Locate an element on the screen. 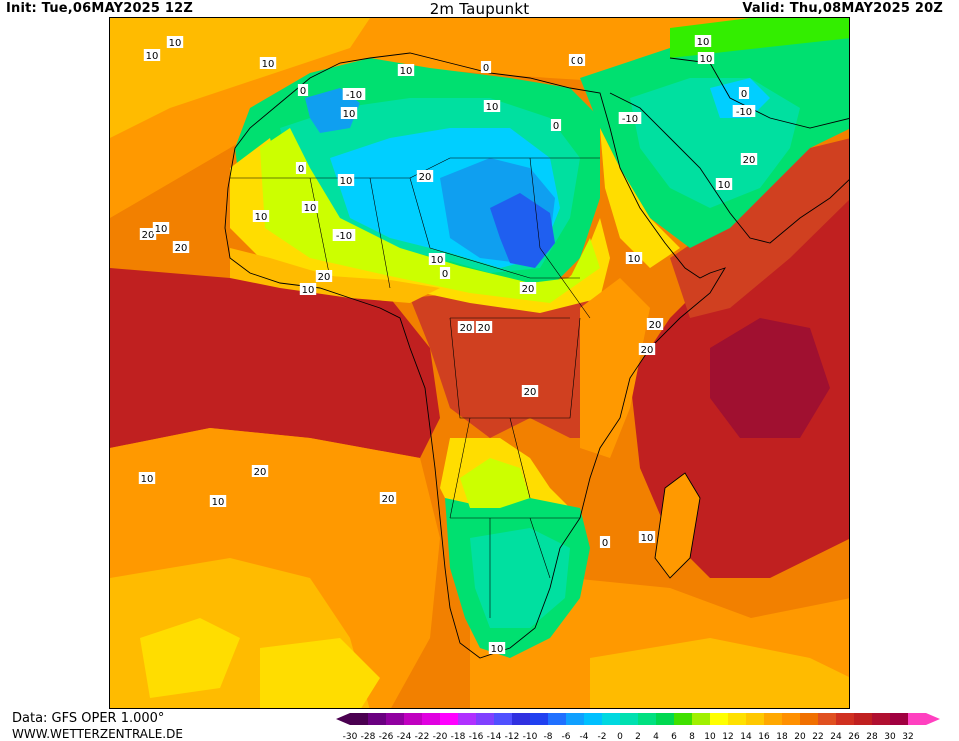  scale-tick-label: -22 is located at coordinates (422, 736).